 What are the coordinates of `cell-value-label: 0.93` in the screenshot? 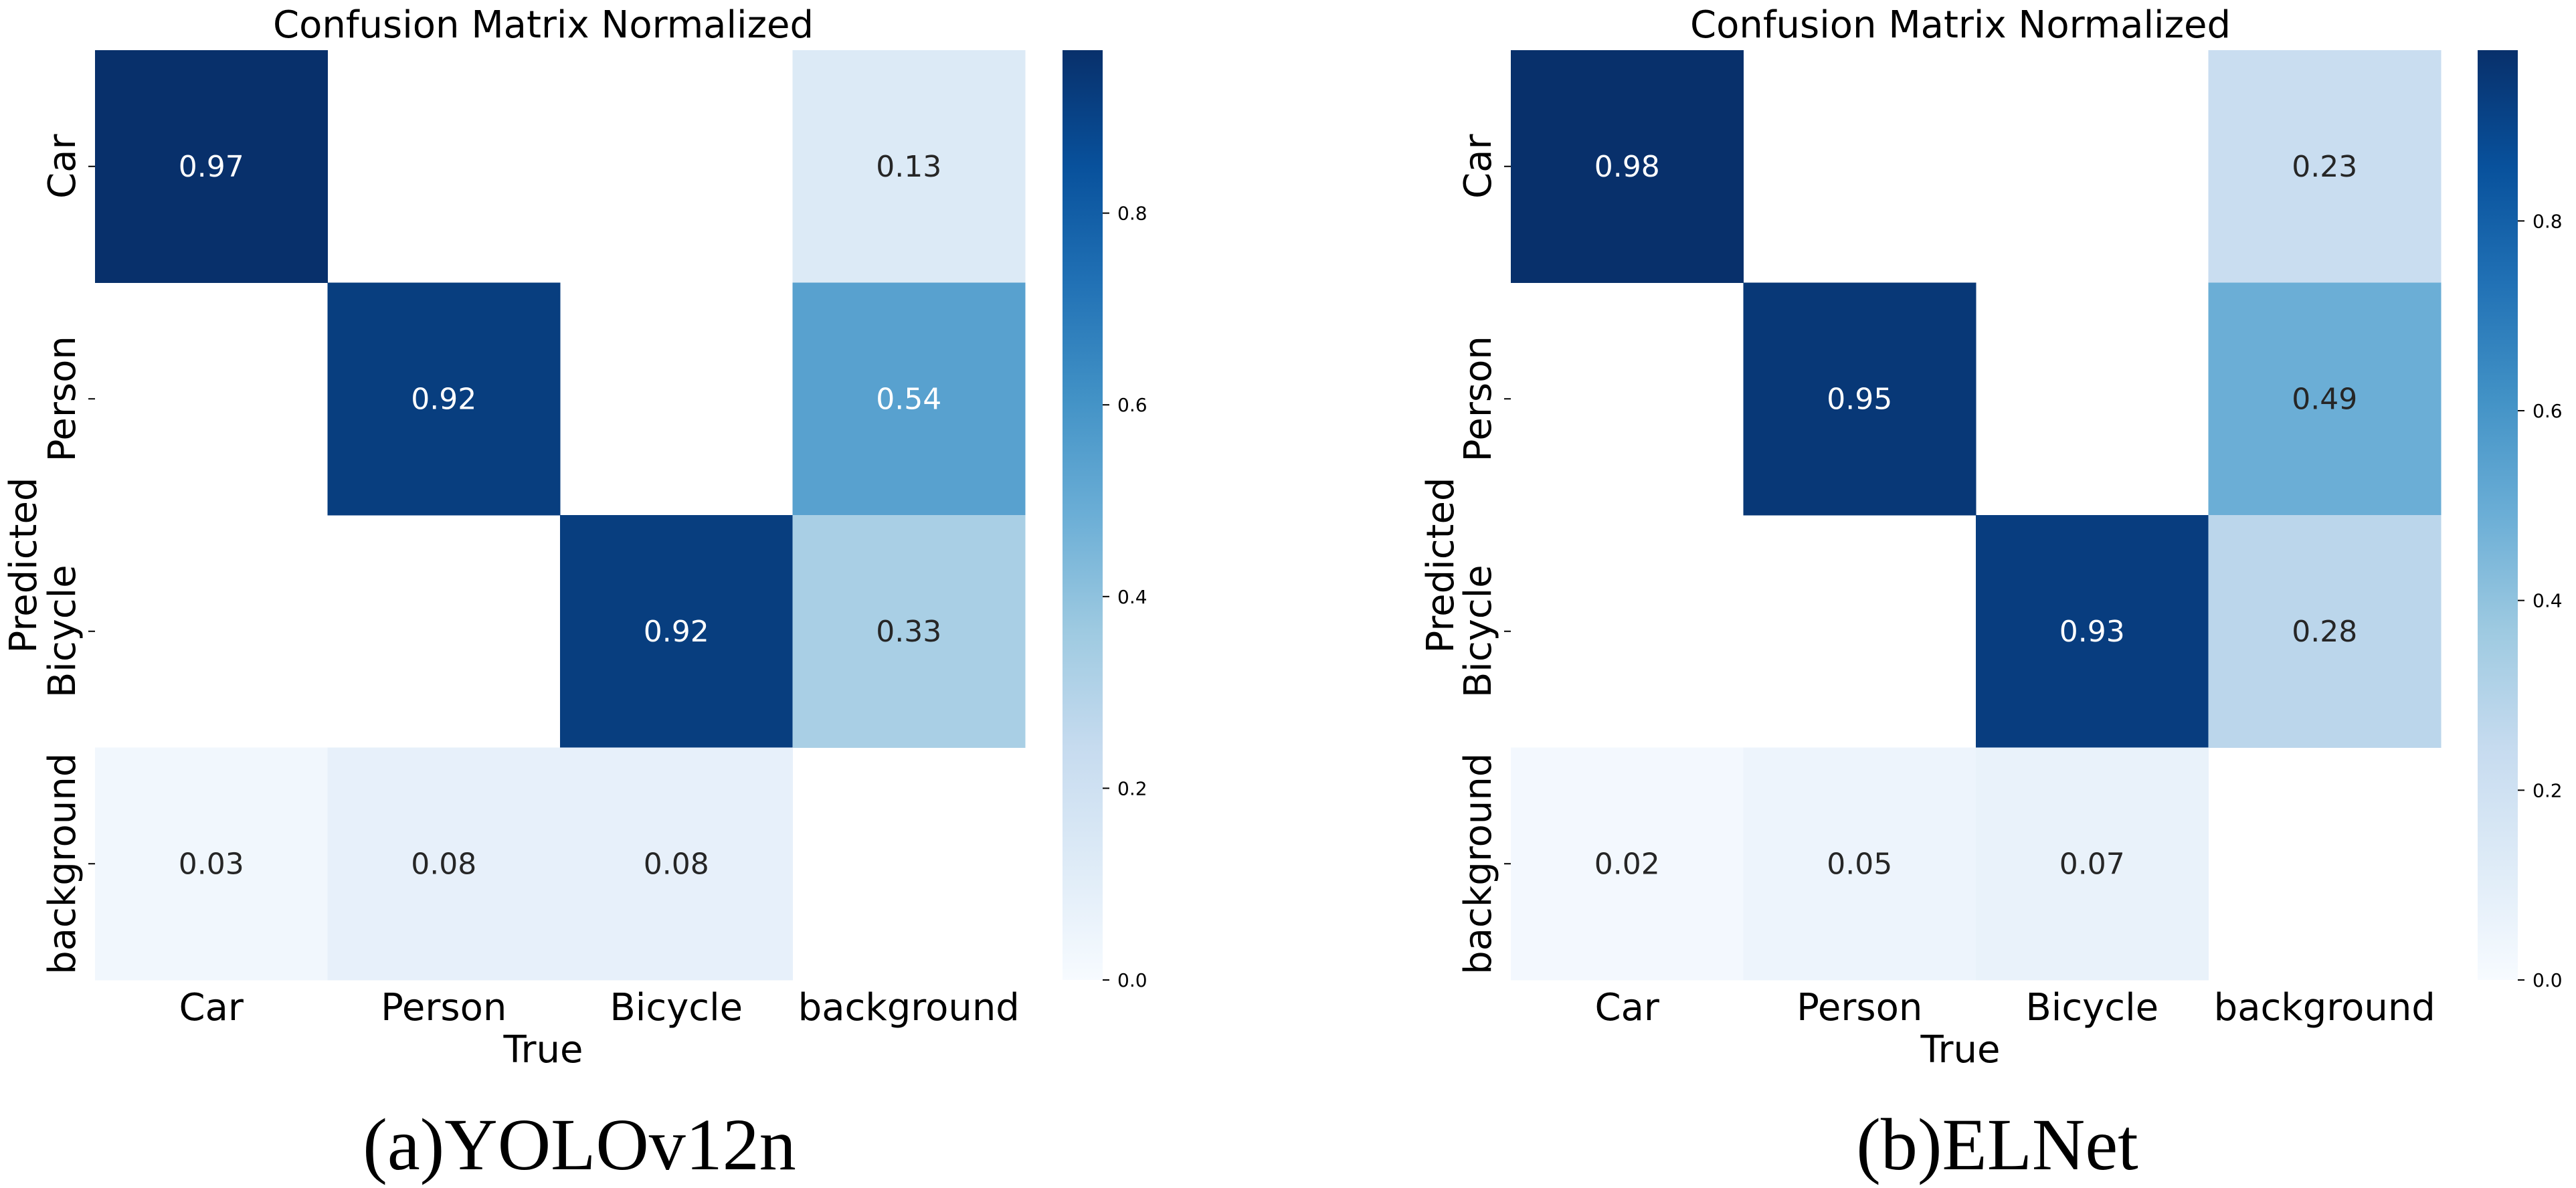 It's located at (2092, 632).